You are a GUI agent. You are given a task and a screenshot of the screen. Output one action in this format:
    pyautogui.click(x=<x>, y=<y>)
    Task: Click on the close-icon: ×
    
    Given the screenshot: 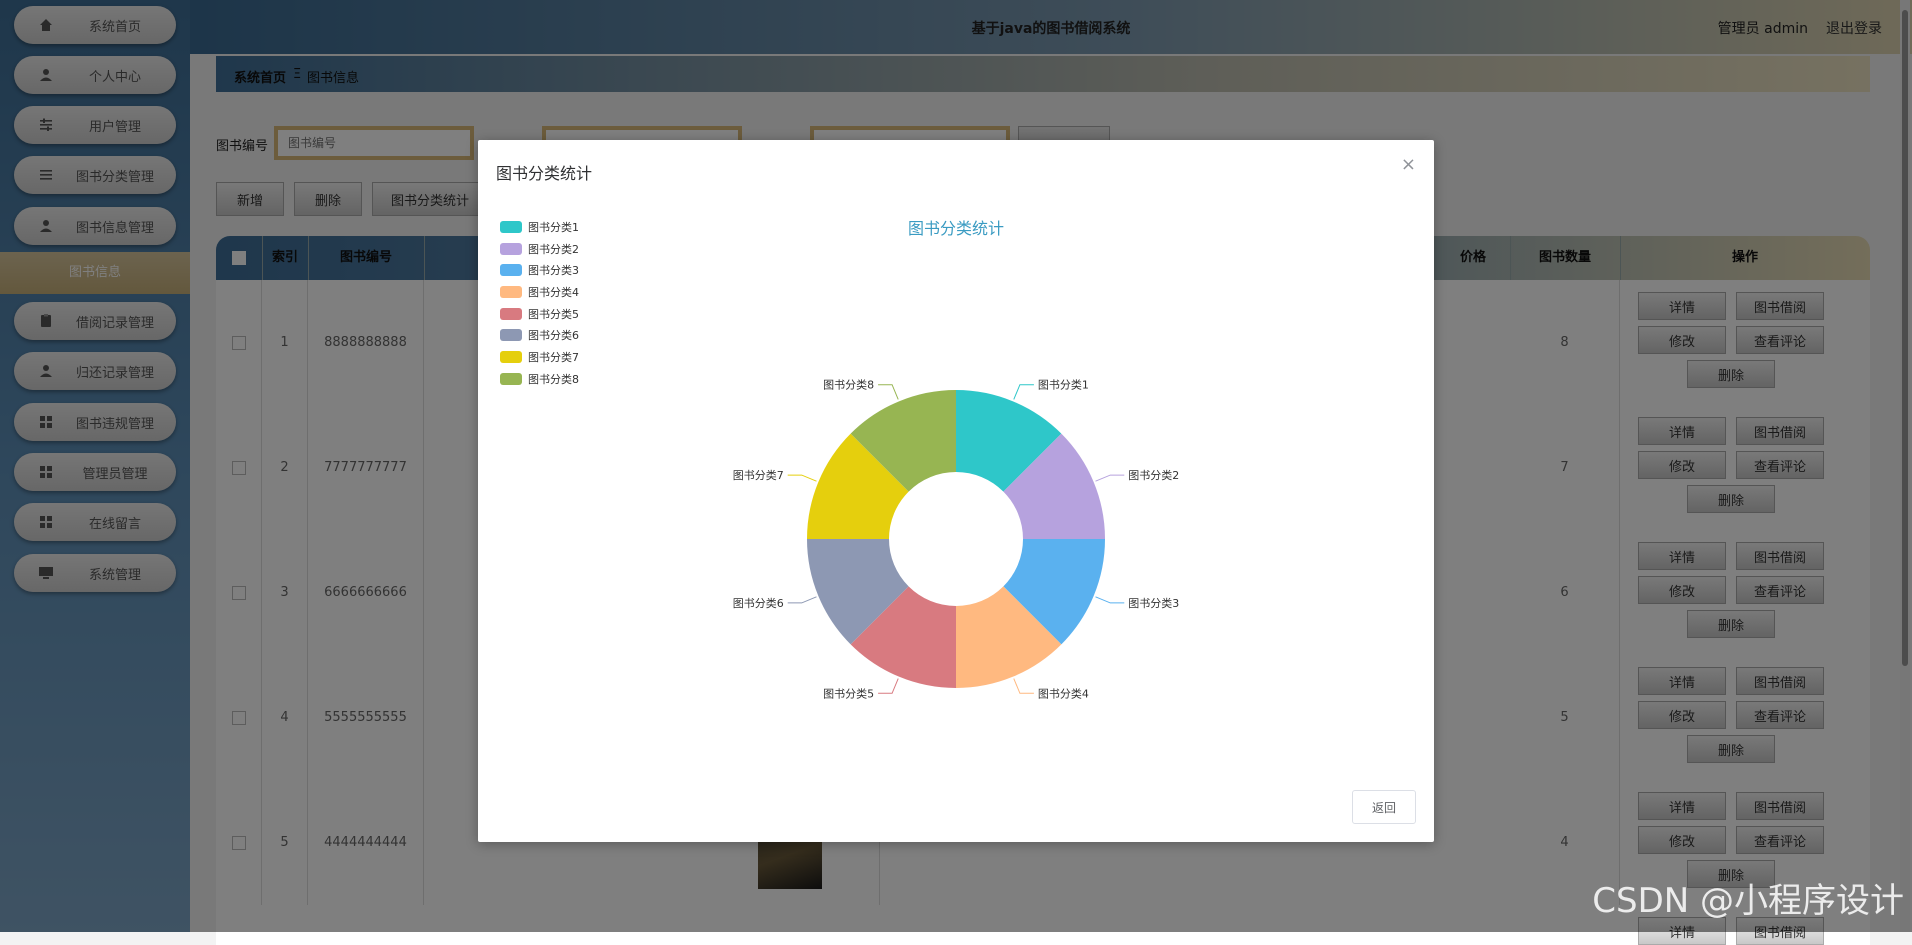 What is the action you would take?
    pyautogui.click(x=1408, y=164)
    